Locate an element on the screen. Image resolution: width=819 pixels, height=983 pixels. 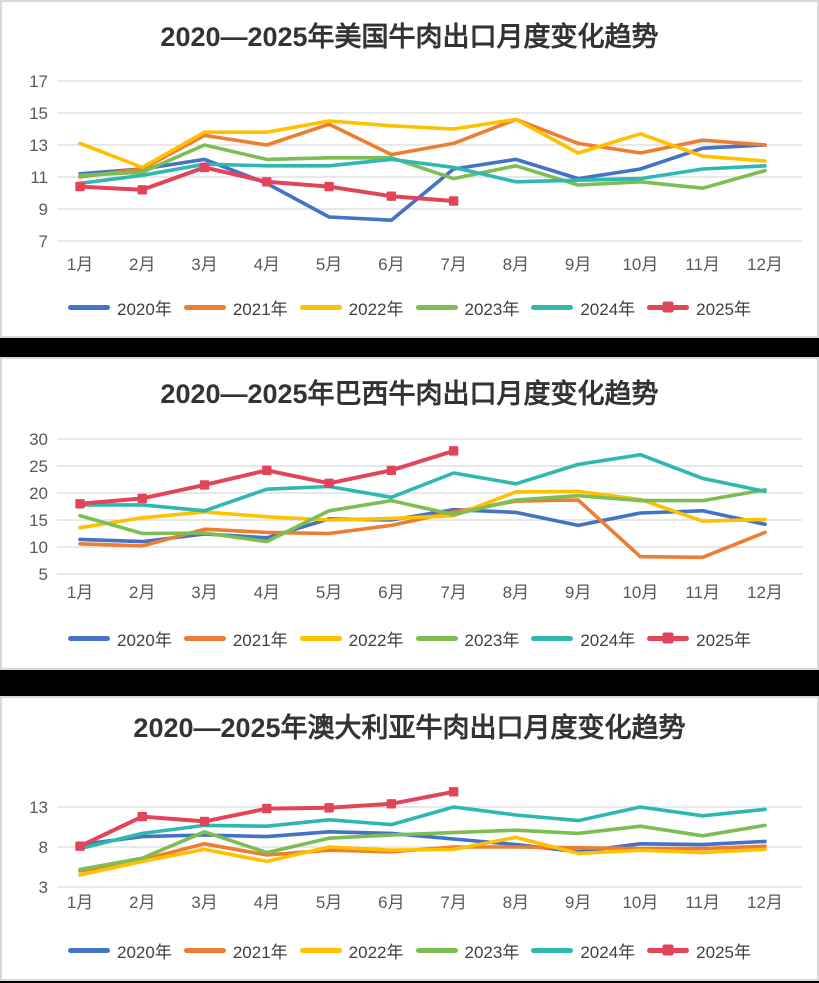
brazil-chart-legend: 2020年 2021年 2022年 2023年 2024年 2025年 is located at coordinates (409, 638).